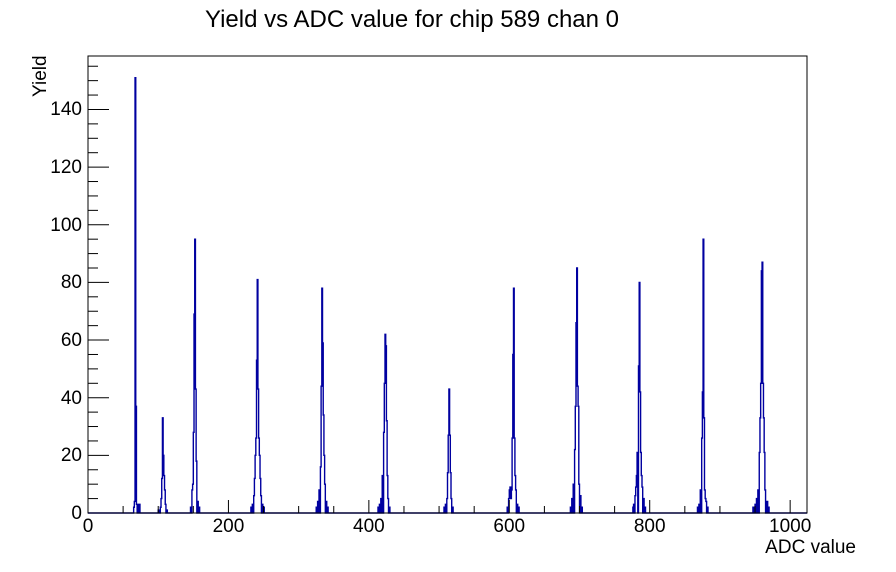 The height and width of the screenshot is (572, 896). What do you see at coordinates (66, 110) in the screenshot?
I see `y-tick-label: 140` at bounding box center [66, 110].